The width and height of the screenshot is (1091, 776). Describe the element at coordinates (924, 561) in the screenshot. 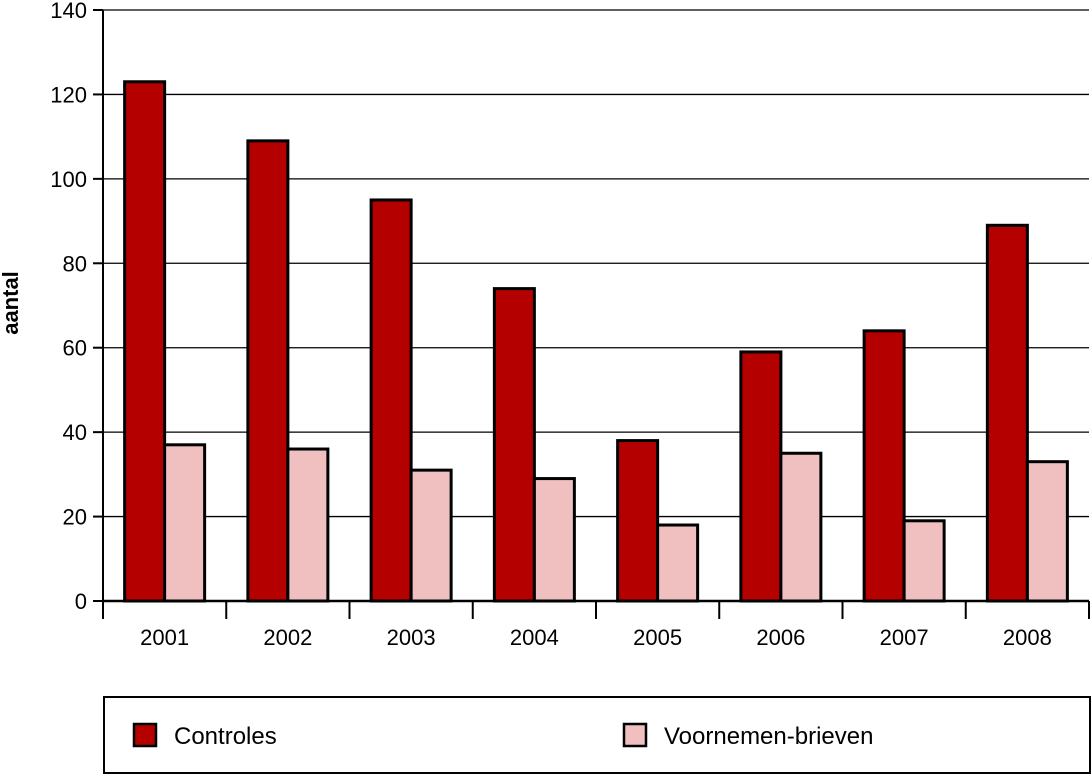

I see `bar-voornemen-brieven-2007` at that location.